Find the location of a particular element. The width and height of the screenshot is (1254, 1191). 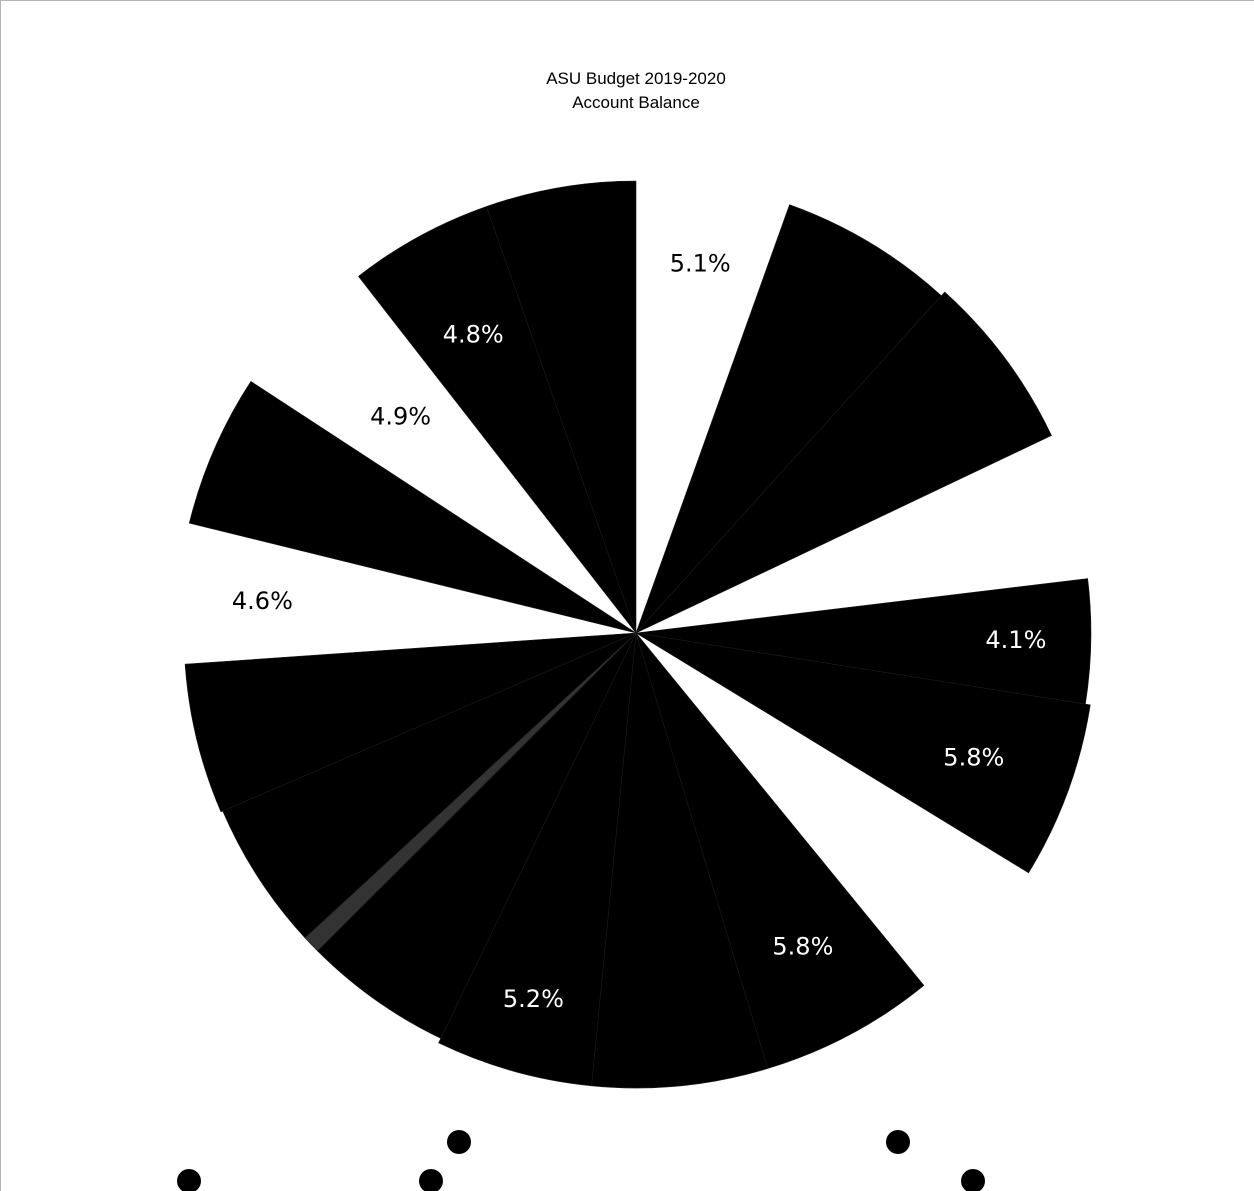

slice-label: 5.1% is located at coordinates (700, 264).